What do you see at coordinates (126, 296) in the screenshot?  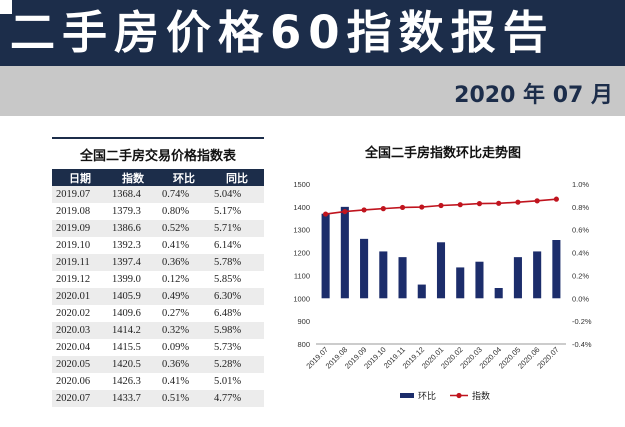 I see `cell-index: 1405.9` at bounding box center [126, 296].